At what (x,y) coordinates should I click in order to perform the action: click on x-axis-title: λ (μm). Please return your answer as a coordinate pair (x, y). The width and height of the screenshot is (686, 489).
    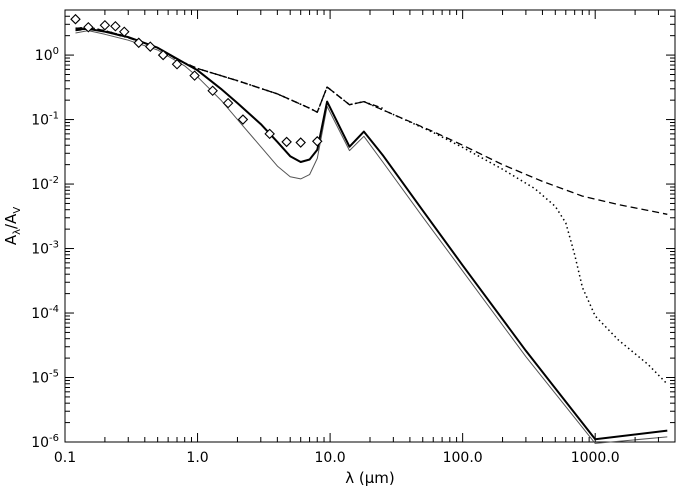
    Looking at the image, I should click on (370, 478).